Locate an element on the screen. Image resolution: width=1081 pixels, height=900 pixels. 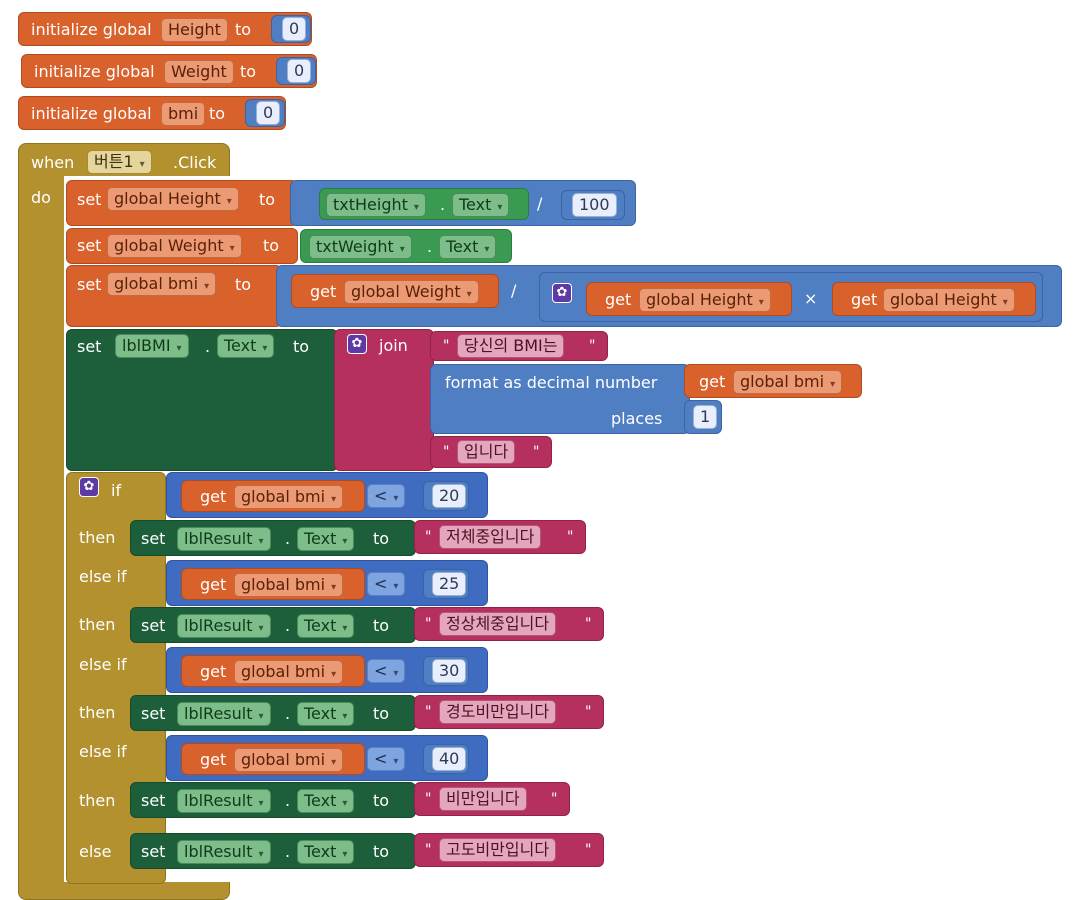
txtheight-text-getter: txtHeight ▾ . Text ▾ is located at coordinates (424, 204).